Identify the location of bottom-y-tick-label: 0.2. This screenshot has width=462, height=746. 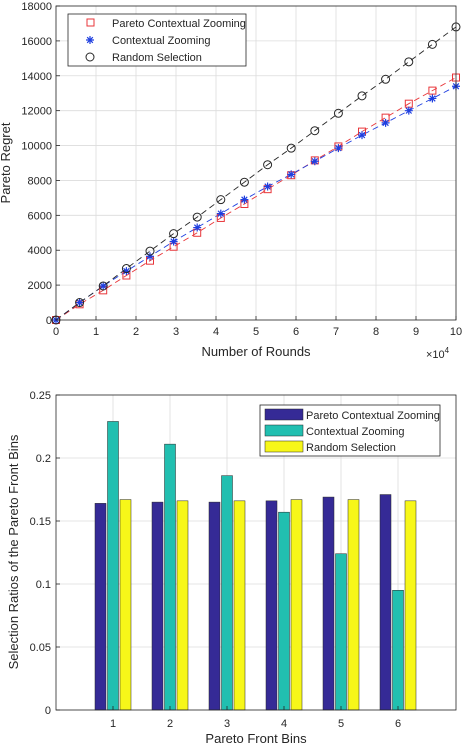
(43, 459).